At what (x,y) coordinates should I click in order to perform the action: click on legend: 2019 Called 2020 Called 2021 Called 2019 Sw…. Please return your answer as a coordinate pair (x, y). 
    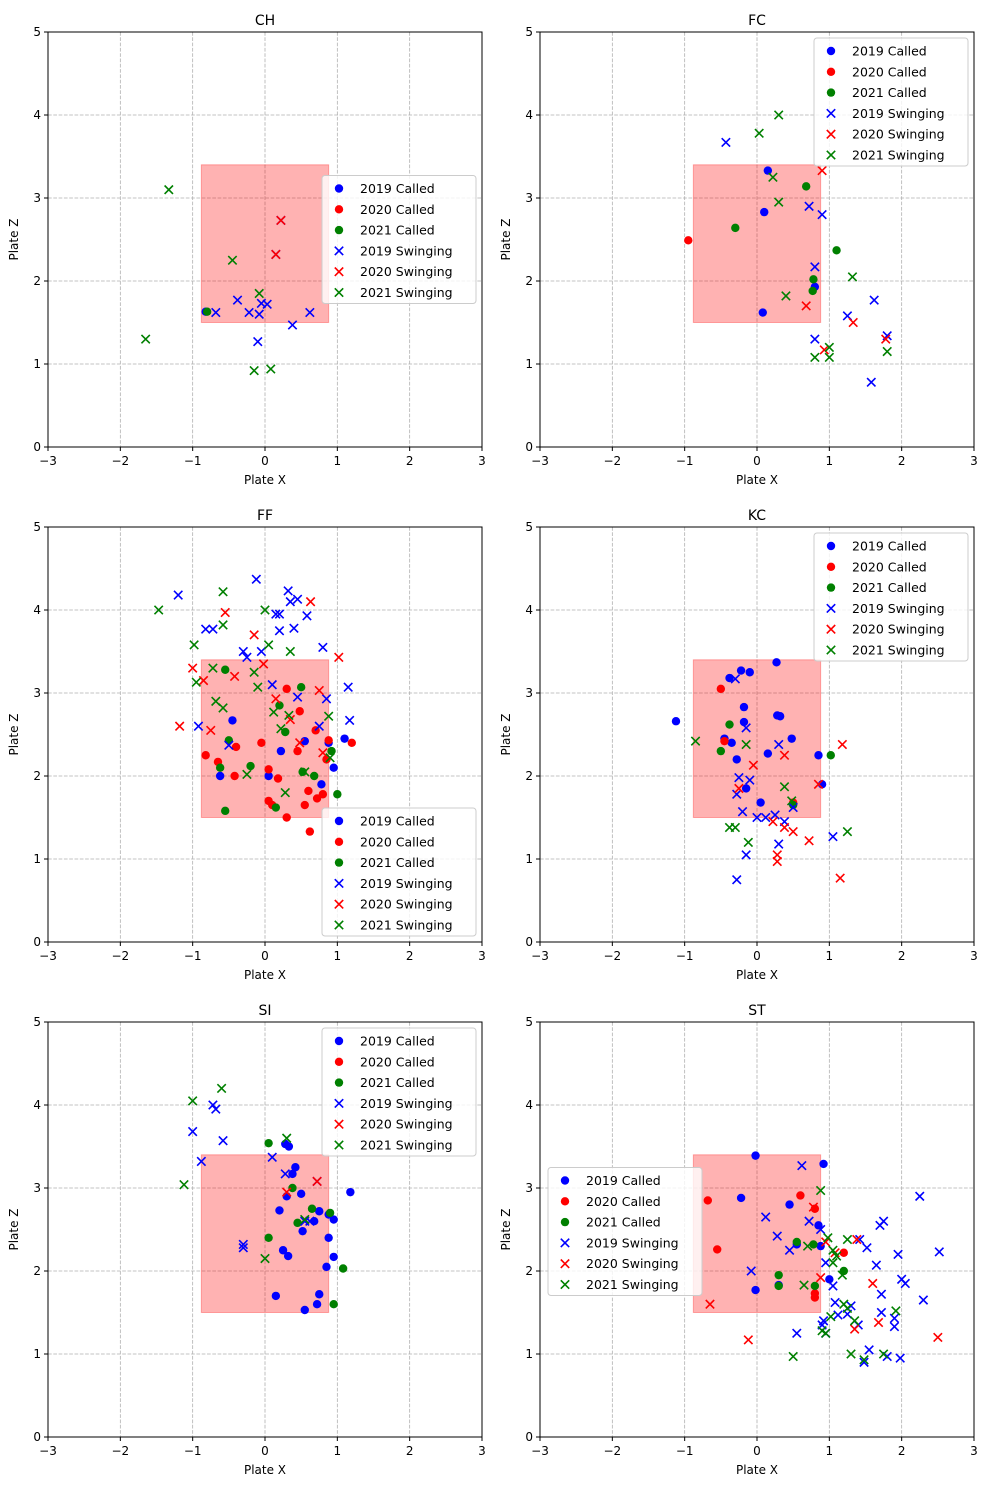
    Looking at the image, I should click on (399, 1092).